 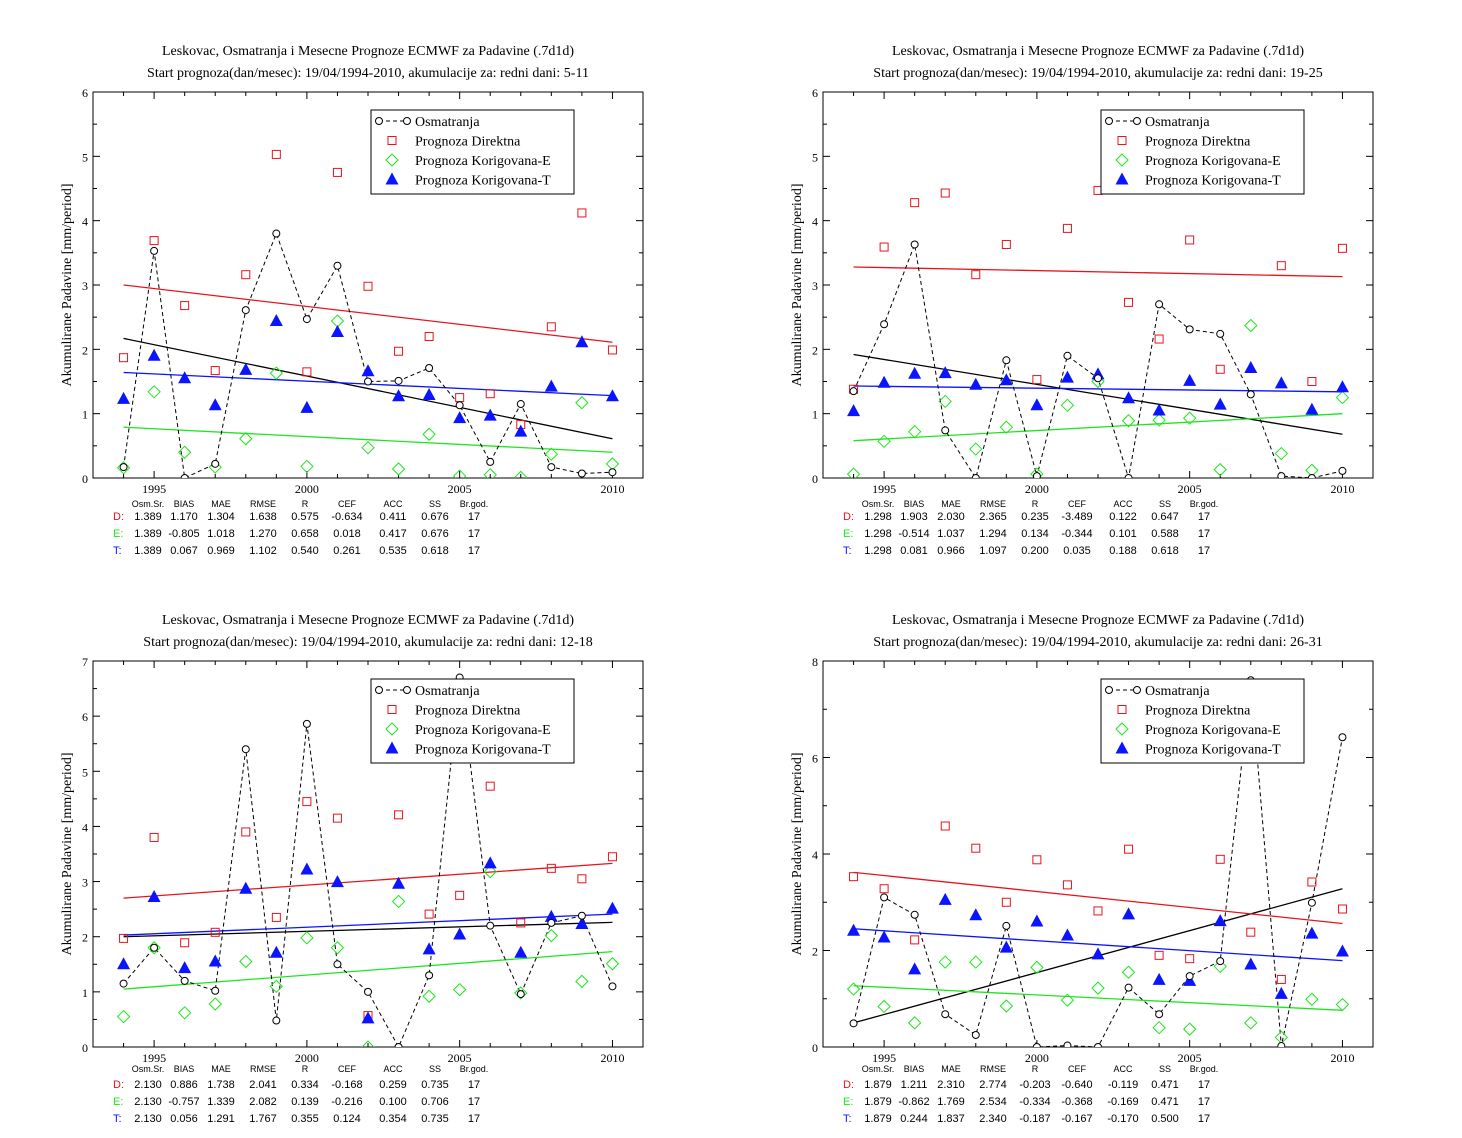 I want to click on stats-cell: 0.706, so click(x=435, y=1102).